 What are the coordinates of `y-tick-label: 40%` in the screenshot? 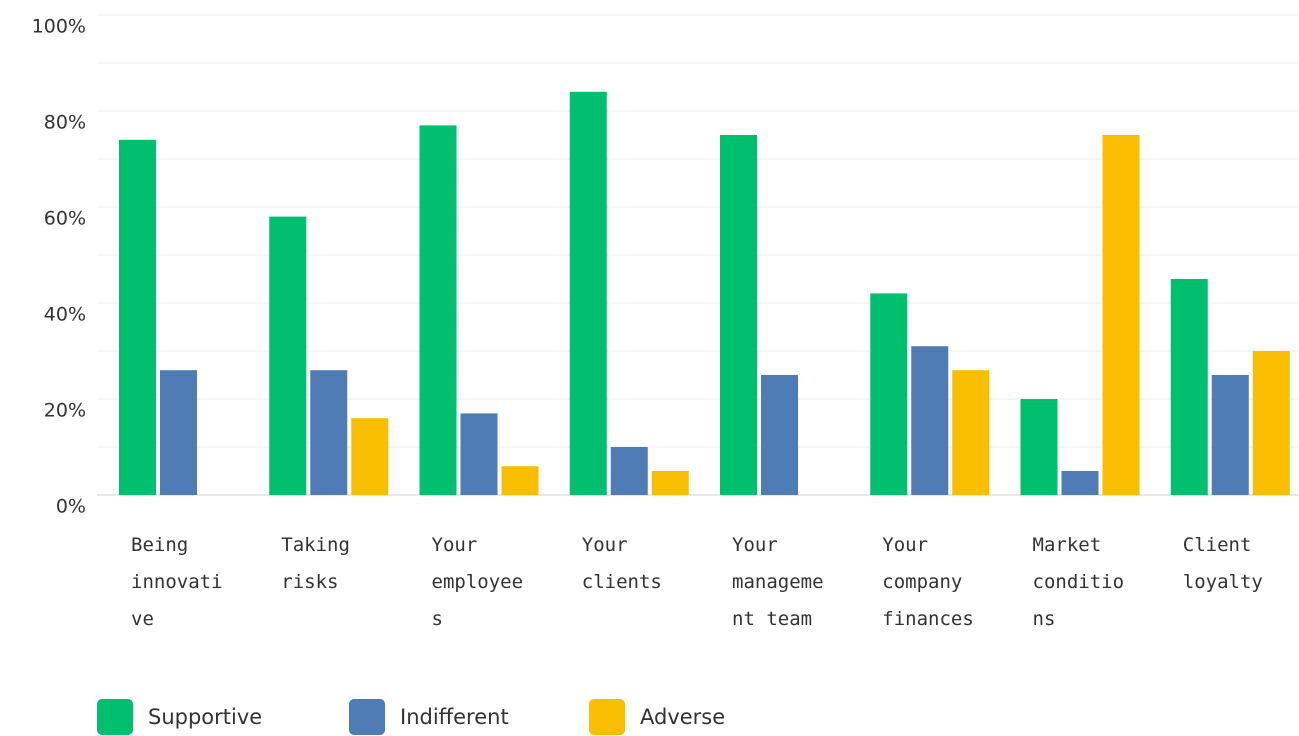 It's located at (65, 315).